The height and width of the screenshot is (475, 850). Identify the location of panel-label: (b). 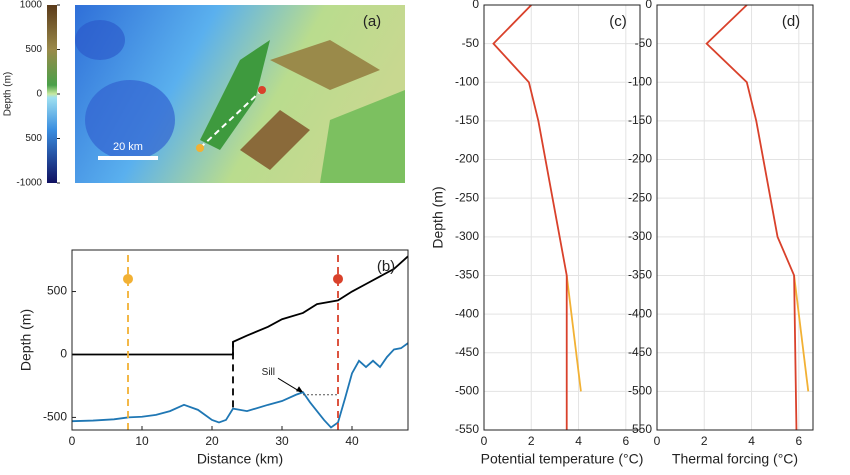
(386, 266).